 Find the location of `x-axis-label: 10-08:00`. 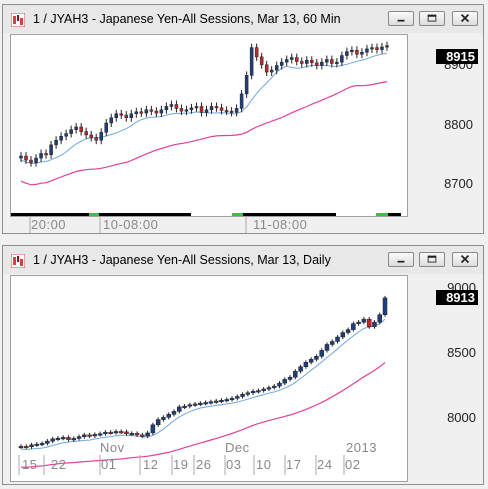

x-axis-label: 10-08:00 is located at coordinates (131, 224).